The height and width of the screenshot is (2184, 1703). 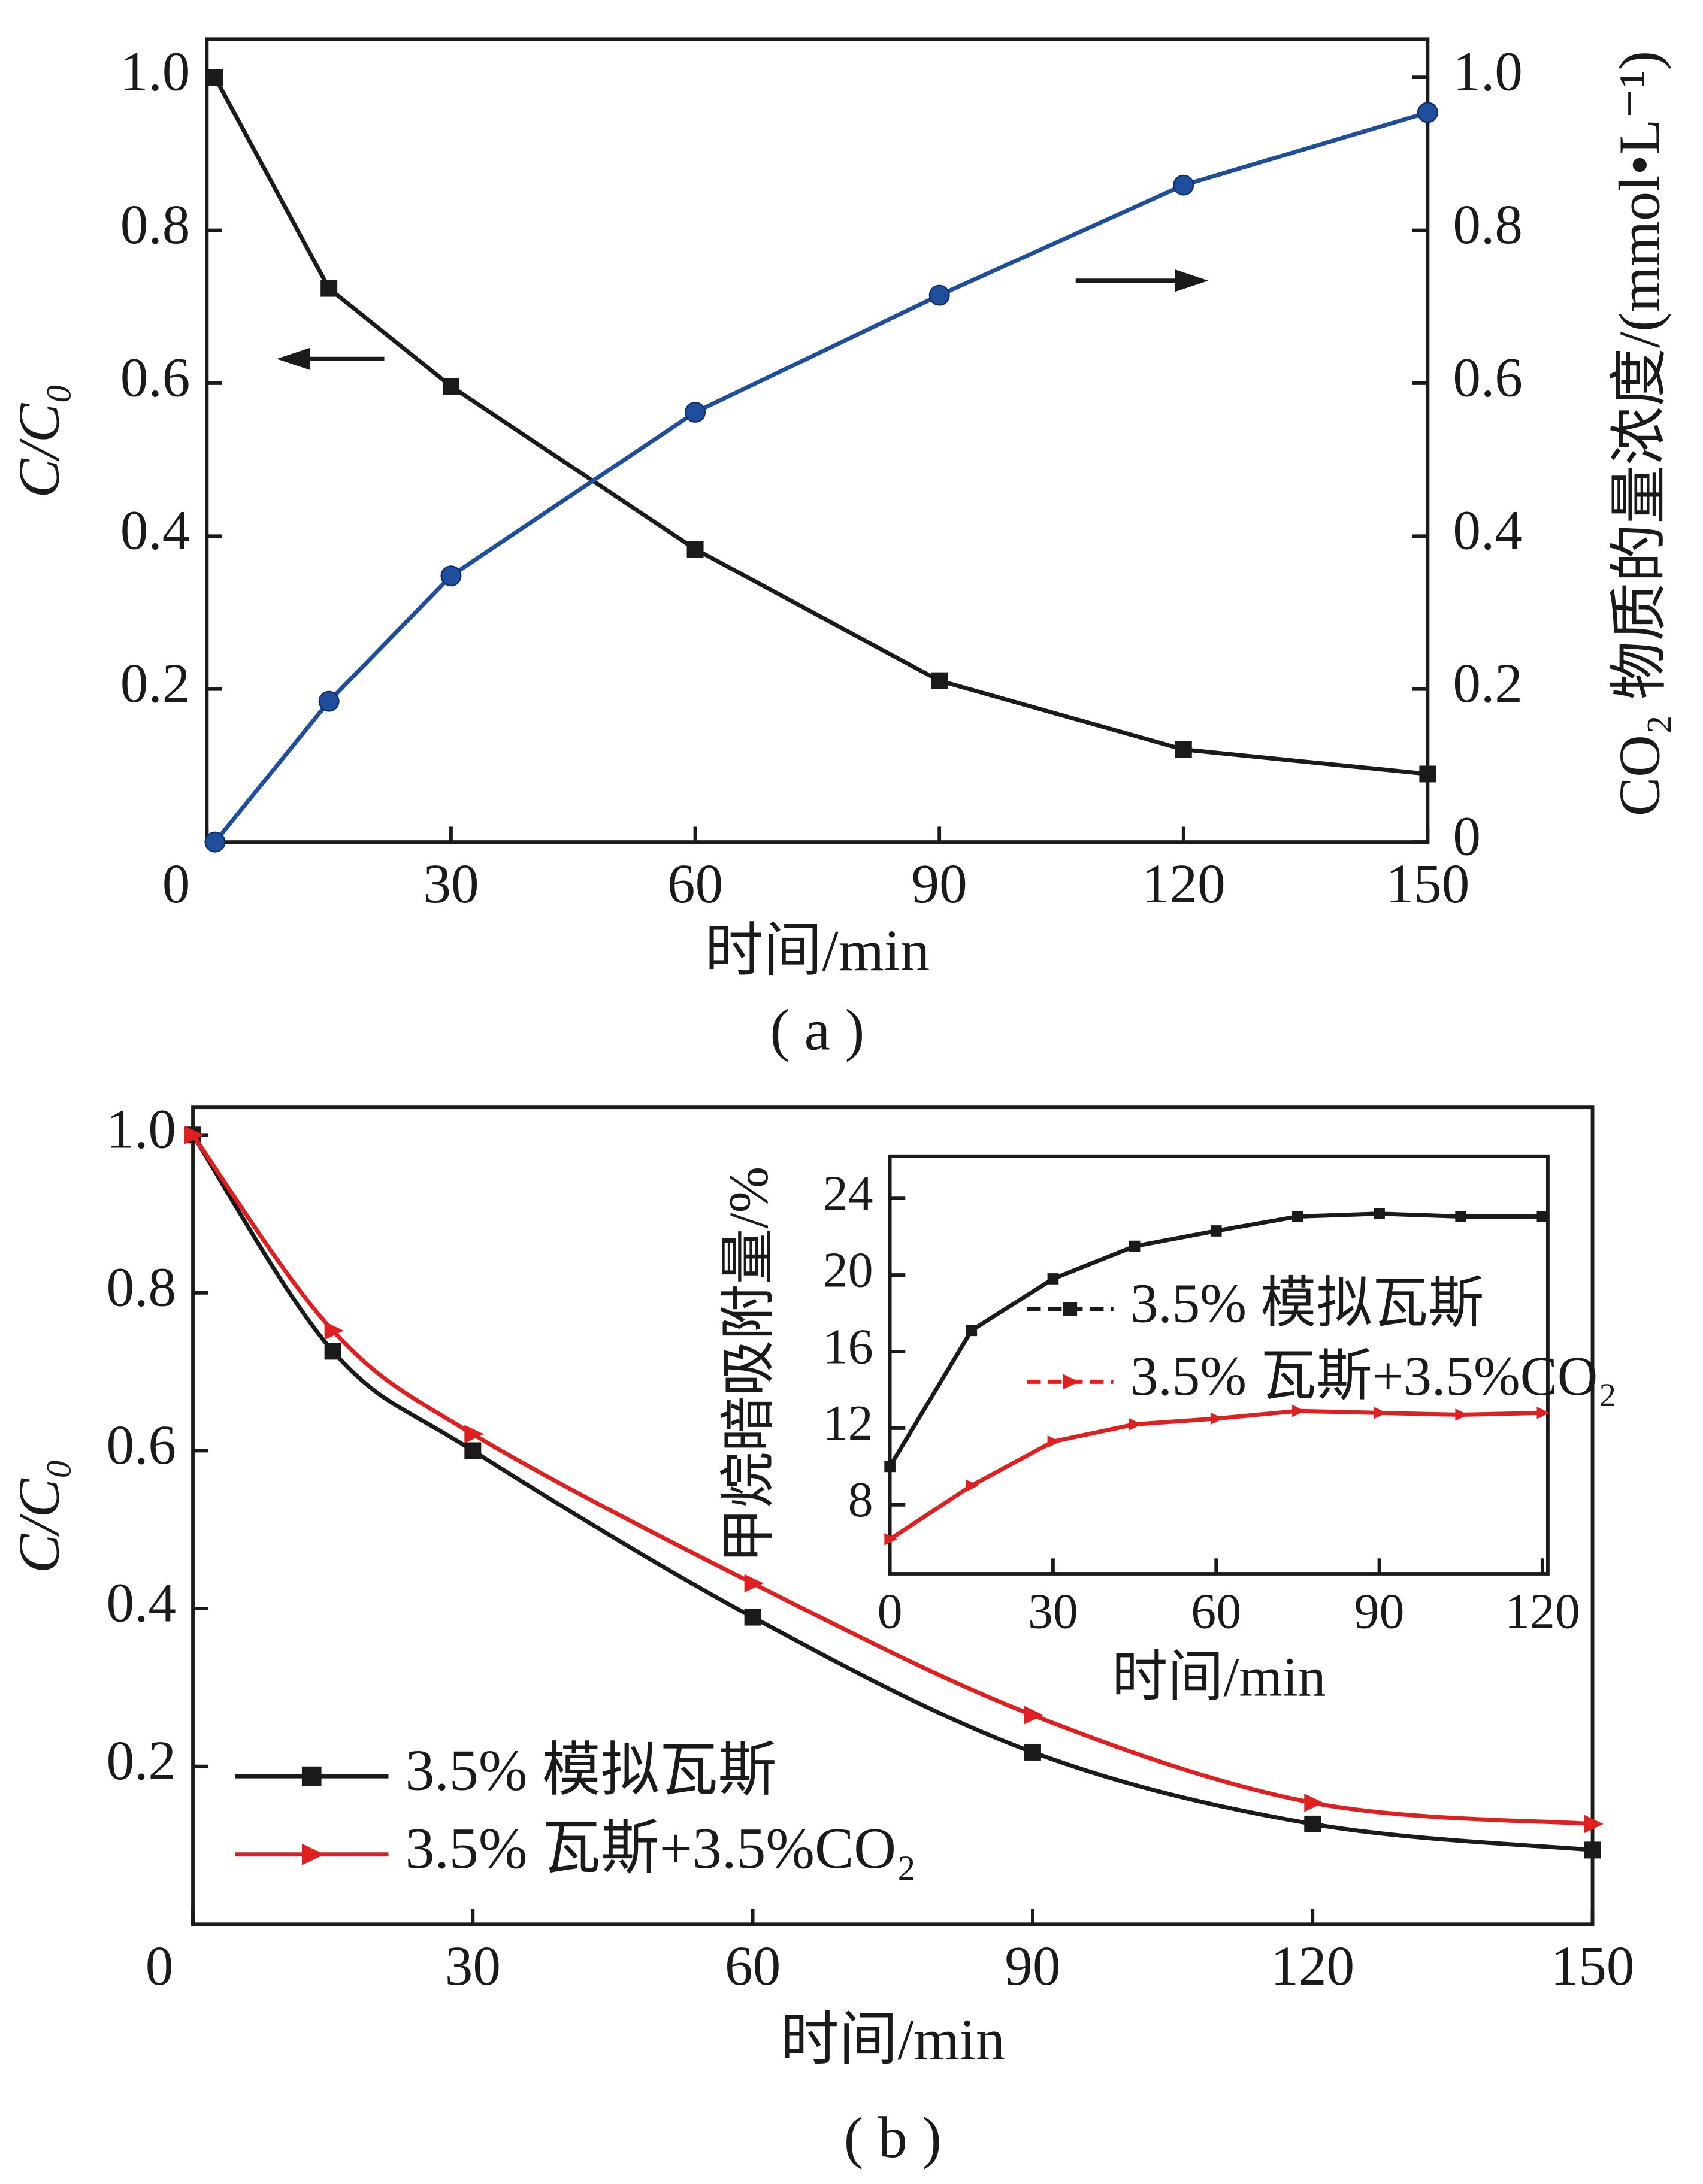 What do you see at coordinates (330, 358) in the screenshot?
I see `arrow-left` at bounding box center [330, 358].